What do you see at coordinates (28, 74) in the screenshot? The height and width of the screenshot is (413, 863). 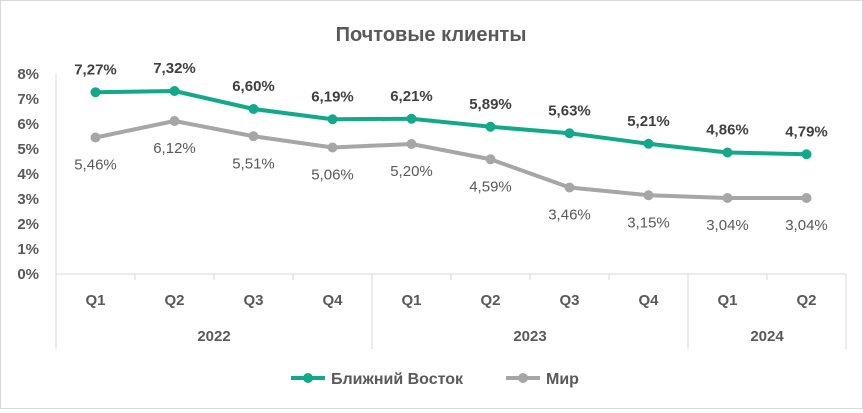 I see `y-tick-label: 8%` at bounding box center [28, 74].